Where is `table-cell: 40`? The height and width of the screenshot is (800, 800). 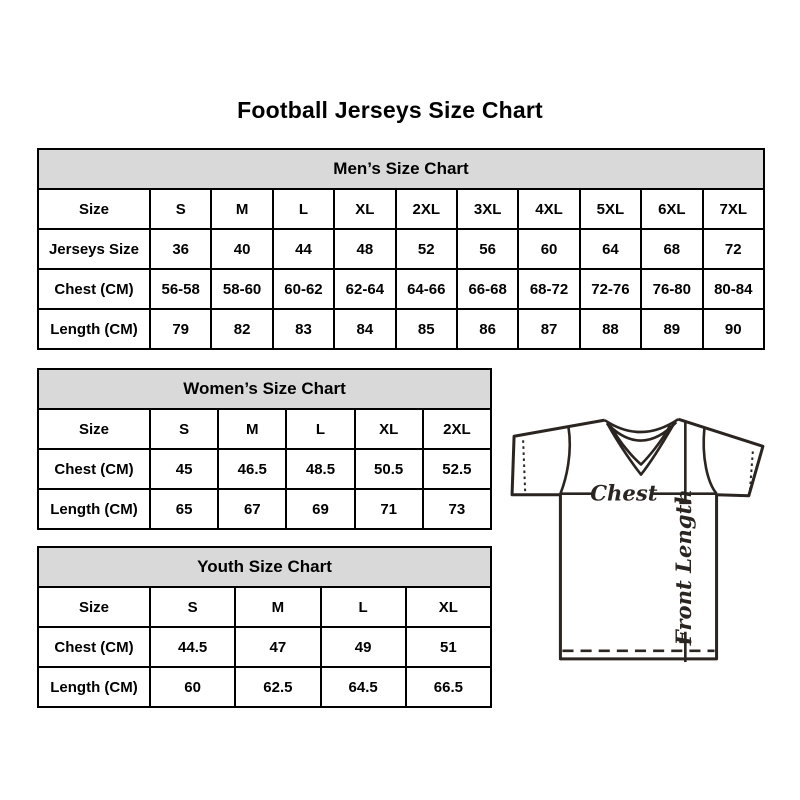 table-cell: 40 is located at coordinates (242, 249).